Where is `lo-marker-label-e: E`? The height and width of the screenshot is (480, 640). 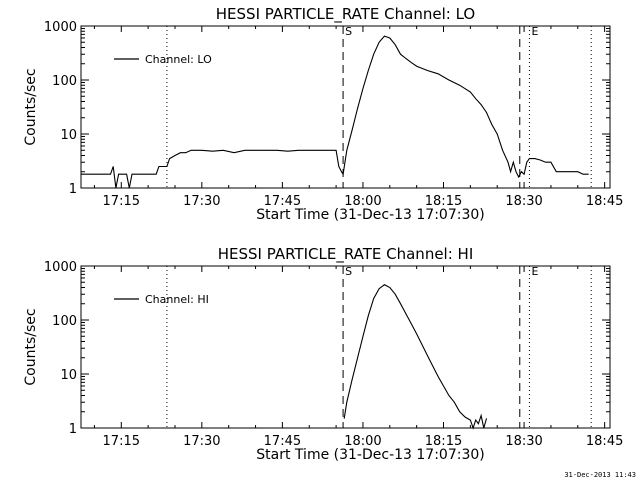
lo-marker-label-e: E is located at coordinates (534, 31).